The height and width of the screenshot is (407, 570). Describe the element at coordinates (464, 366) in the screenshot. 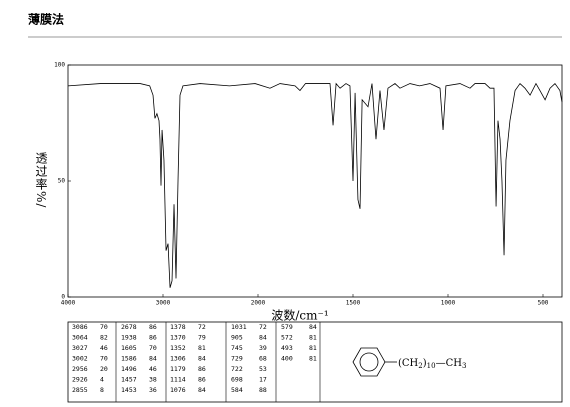

I see `formula-part: 3` at that location.